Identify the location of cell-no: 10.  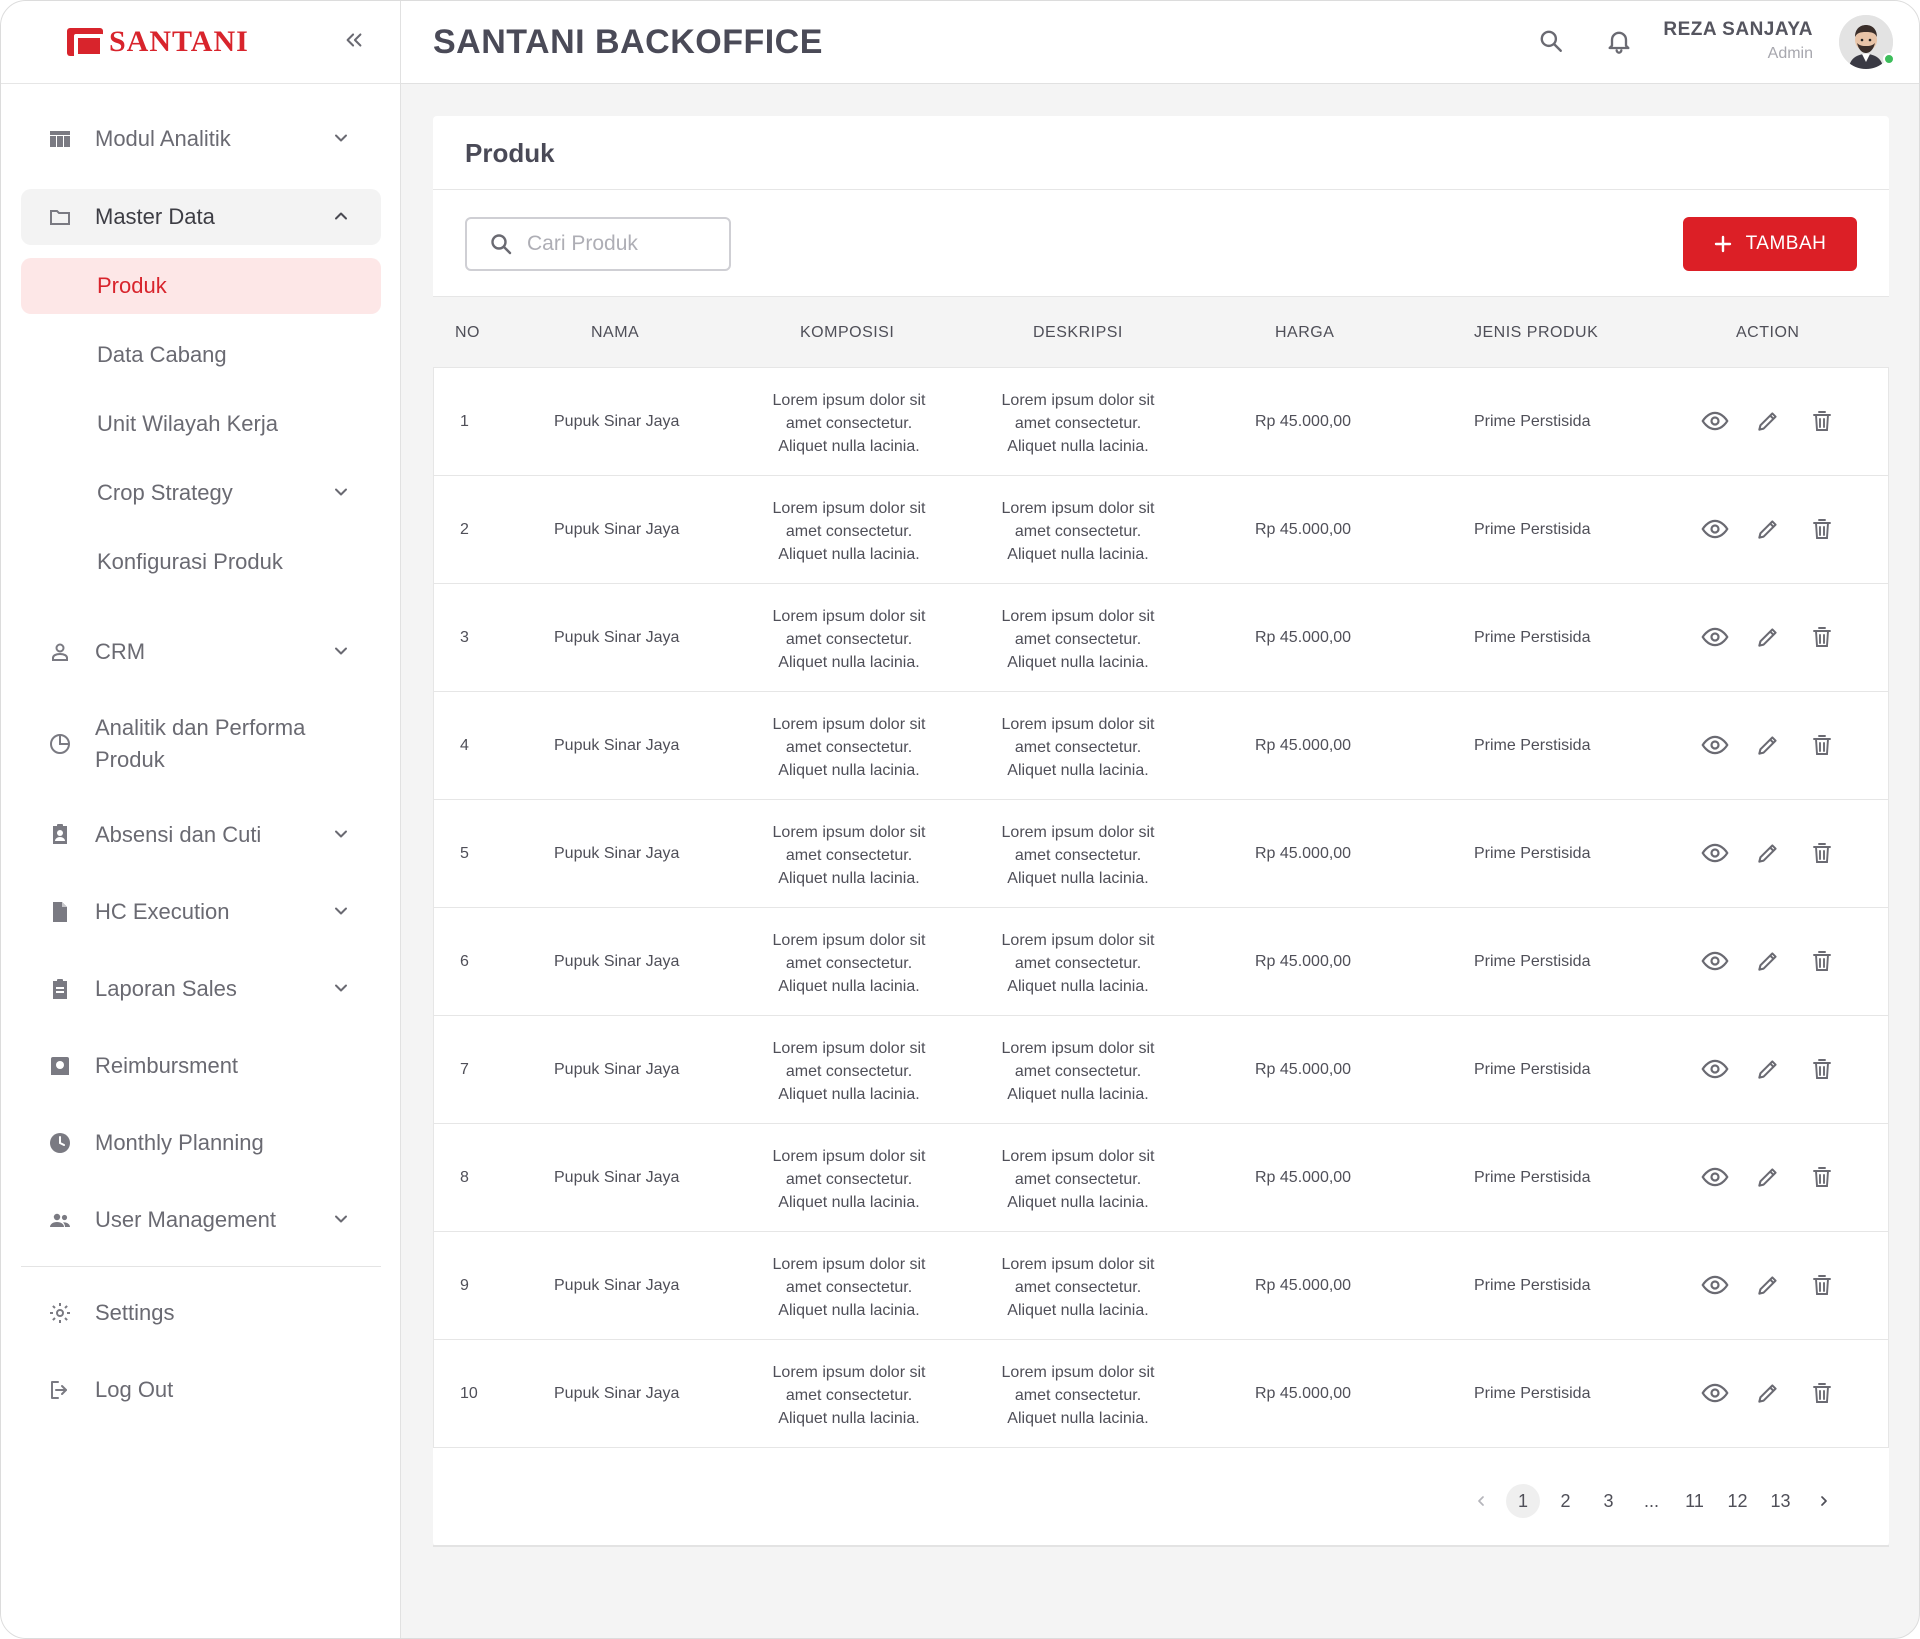
(469, 1393).